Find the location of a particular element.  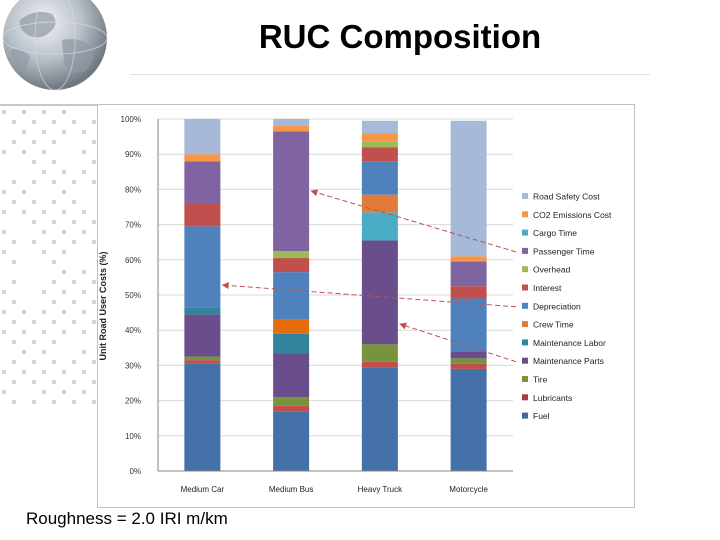

legend-label: Overhead is located at coordinates (552, 270).